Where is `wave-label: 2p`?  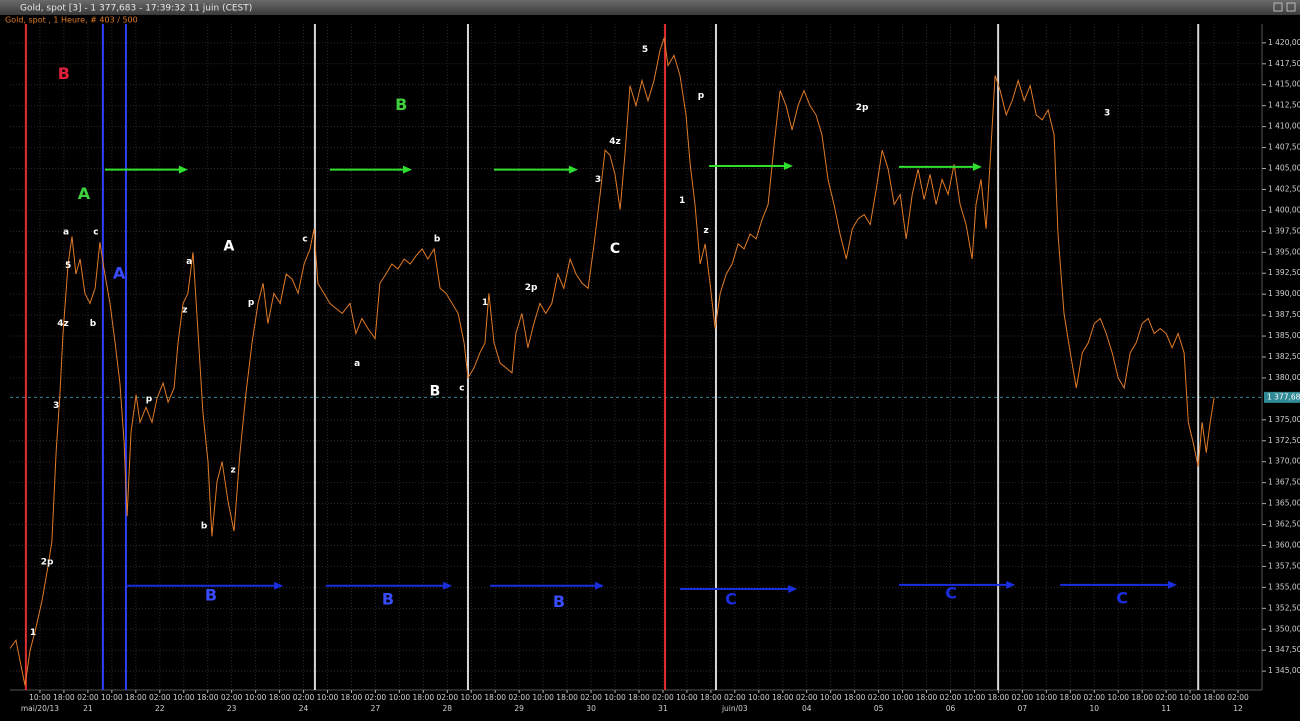 wave-label: 2p is located at coordinates (47, 563).